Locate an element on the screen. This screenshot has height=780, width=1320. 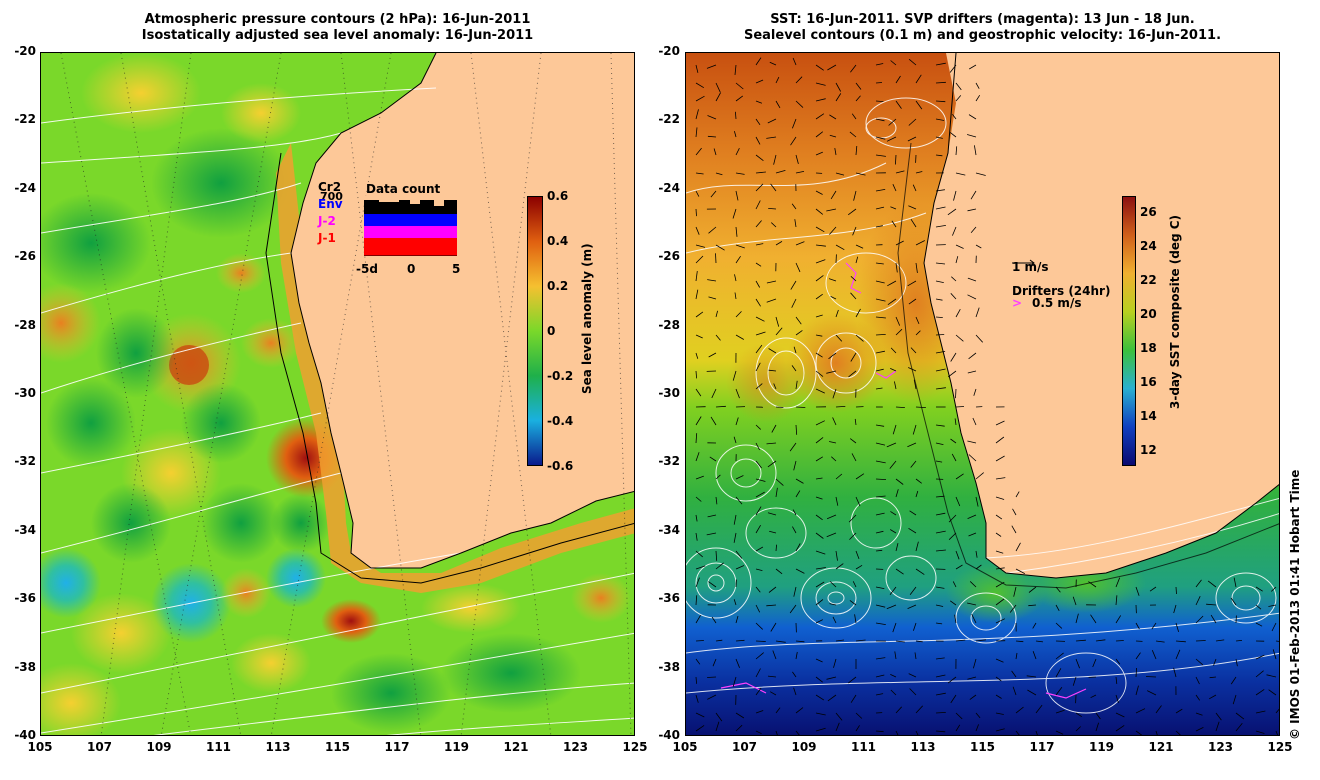
legend-xtick-neg5: -5d is located at coordinates (367, 269).